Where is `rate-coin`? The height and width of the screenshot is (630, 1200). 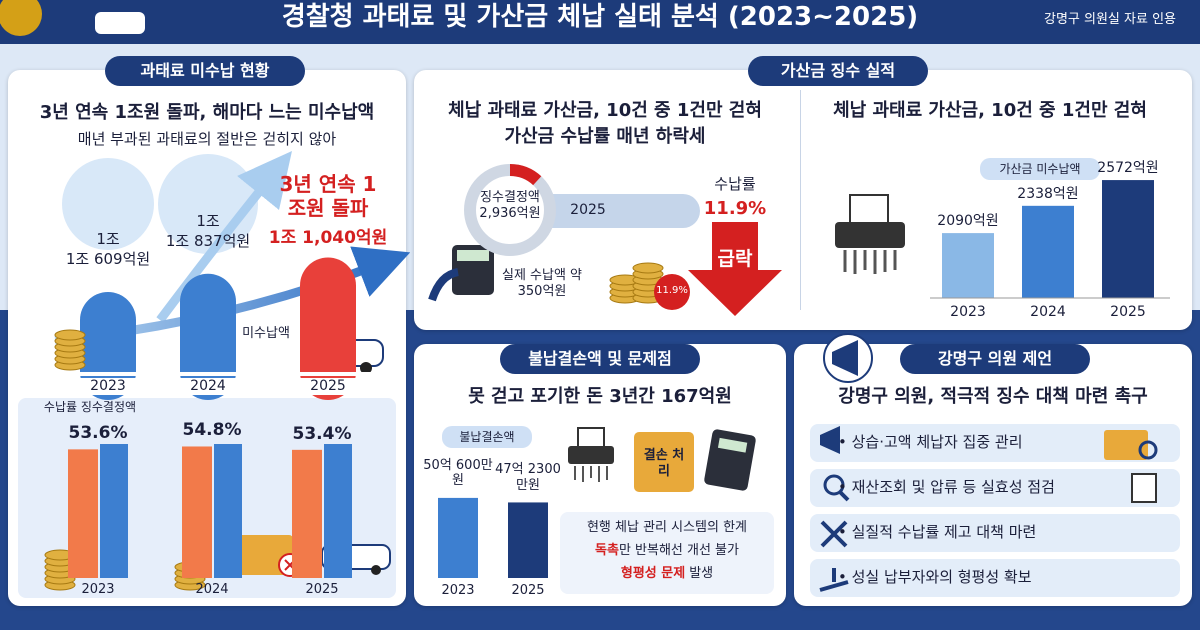 rate-coin is located at coordinates (672, 292).